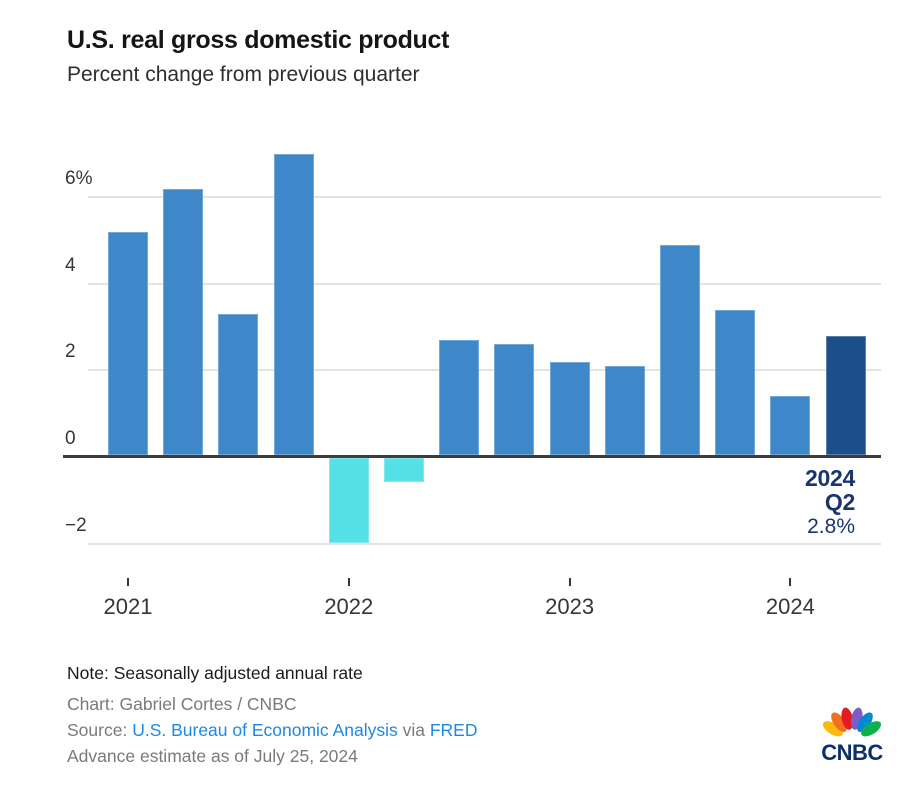 The image size is (903, 788). What do you see at coordinates (680, 349) in the screenshot?
I see `bar-2023-q3` at bounding box center [680, 349].